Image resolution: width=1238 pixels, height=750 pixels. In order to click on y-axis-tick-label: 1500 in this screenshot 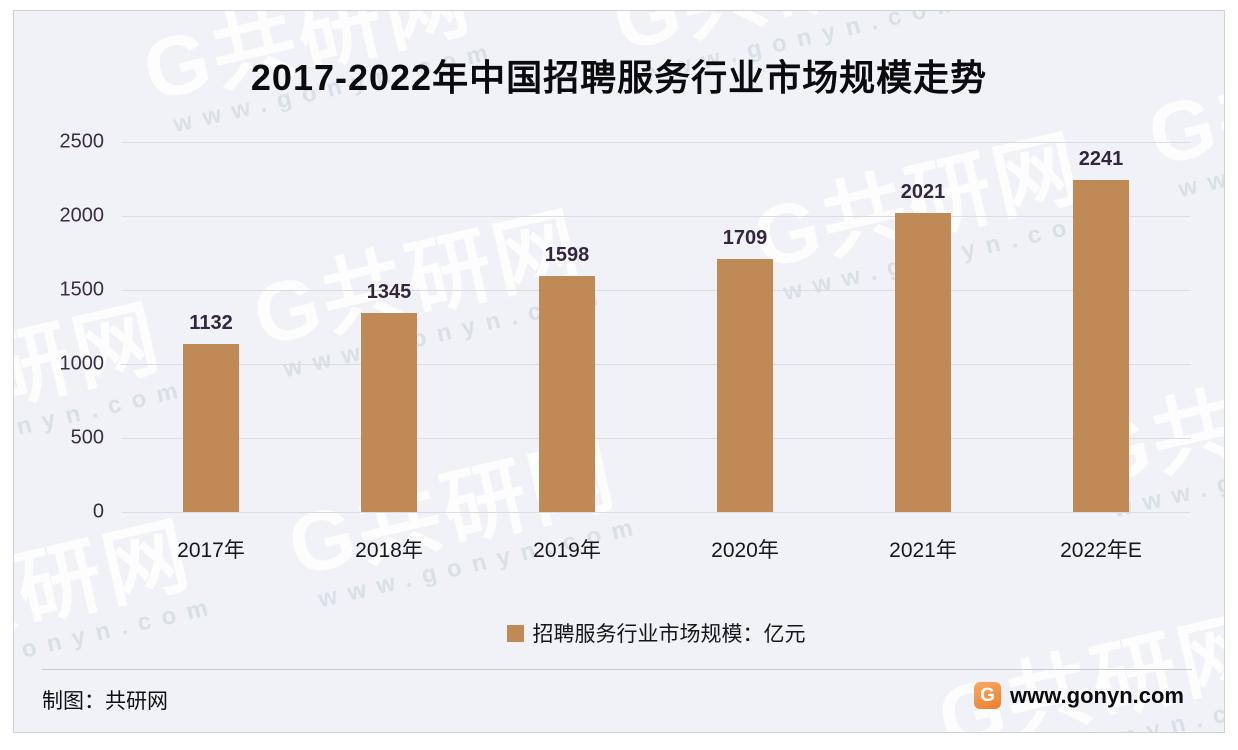, I will do `click(82, 289)`.